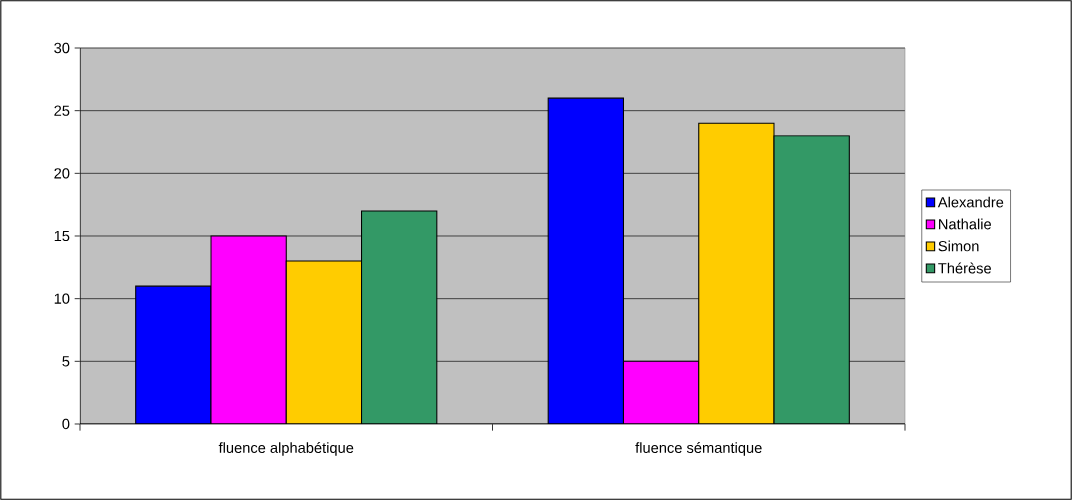  Describe the element at coordinates (964, 268) in the screenshot. I see `legend-label: Thérèse` at that location.